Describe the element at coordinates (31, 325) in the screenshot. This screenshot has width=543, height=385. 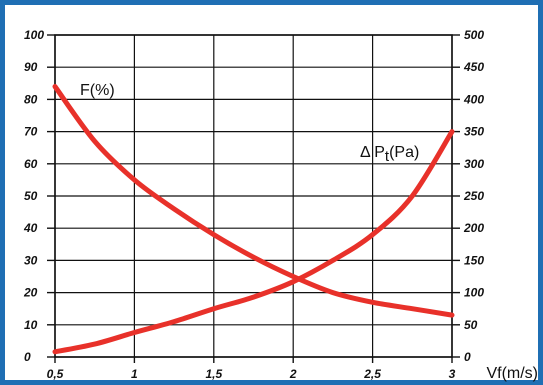
I see `left-tick-label: 10` at that location.